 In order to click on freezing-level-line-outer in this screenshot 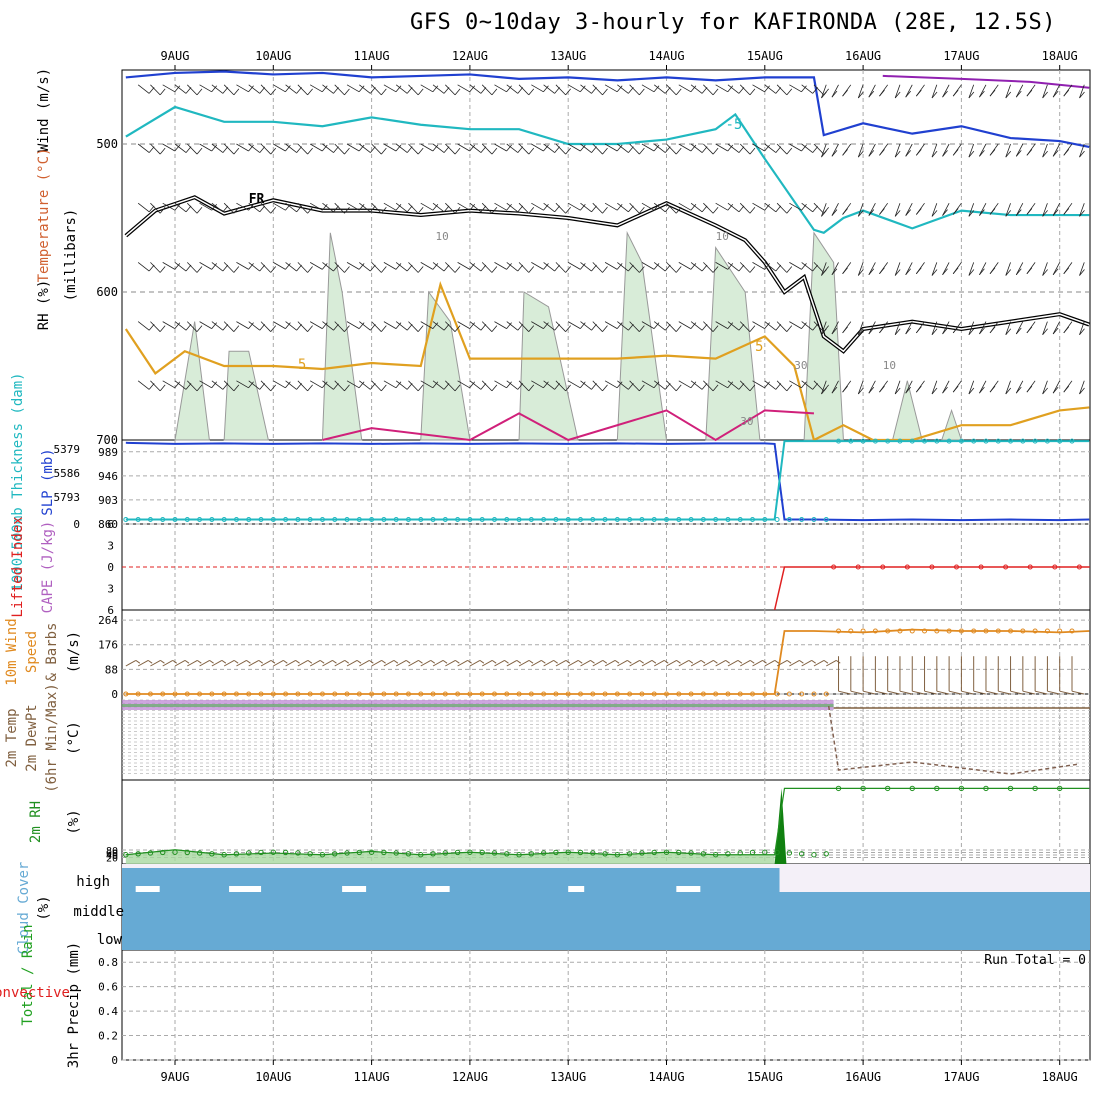, I will do `click(607, 274)`.